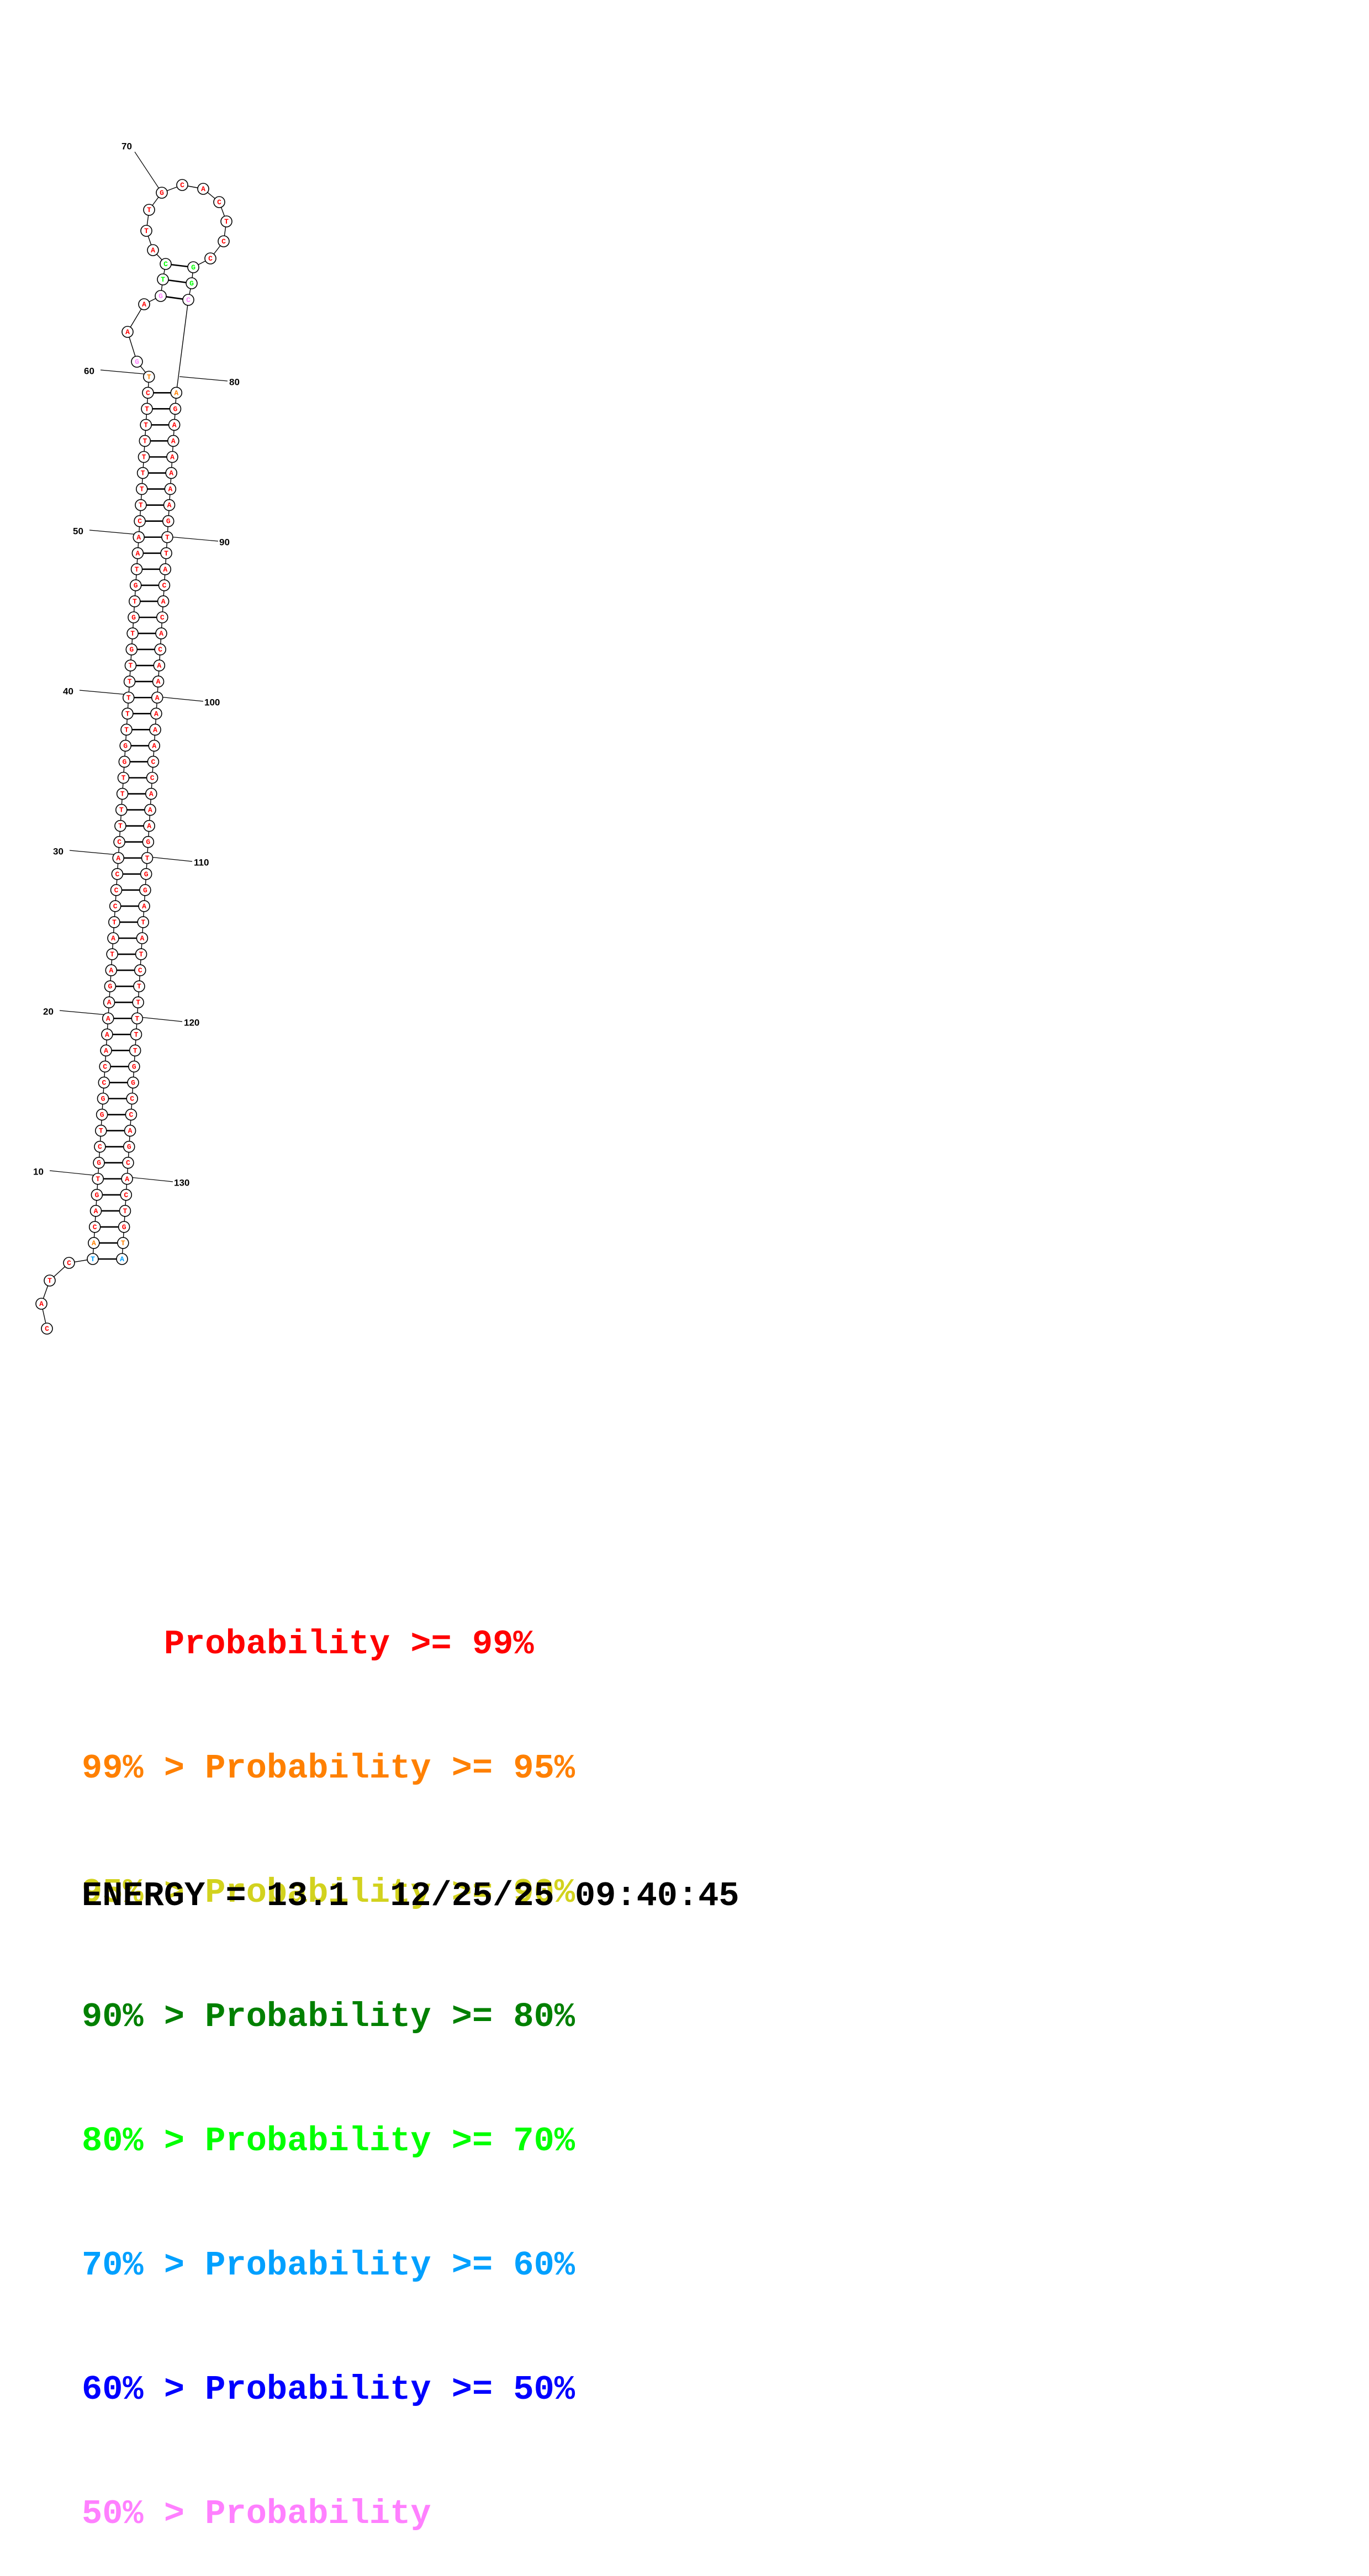  I want to click on position-ticks: 10 20 30 40 50 60 70 80 90 100 110 120 130, so click(136, 665).